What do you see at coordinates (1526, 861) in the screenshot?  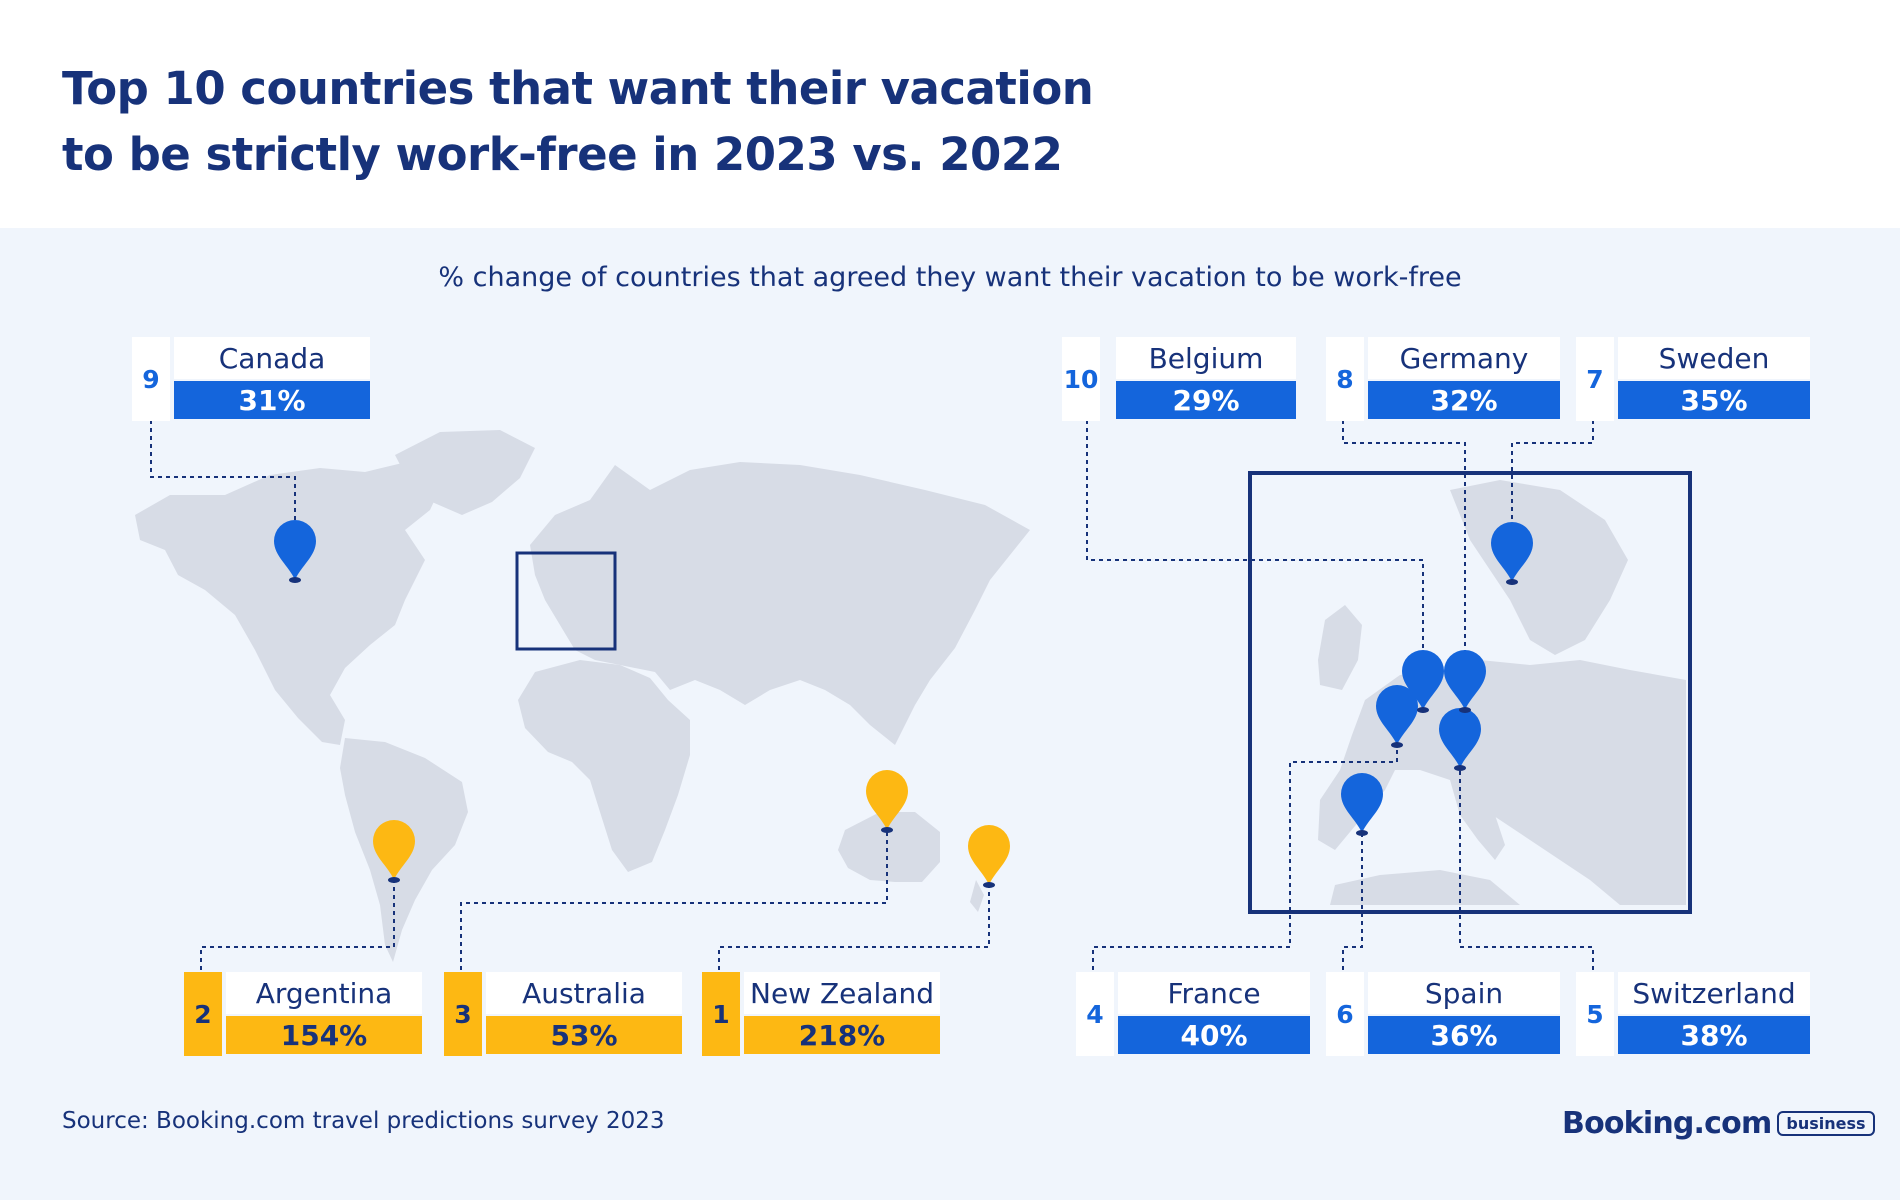 I see `leader-line-switzerland` at bounding box center [1526, 861].